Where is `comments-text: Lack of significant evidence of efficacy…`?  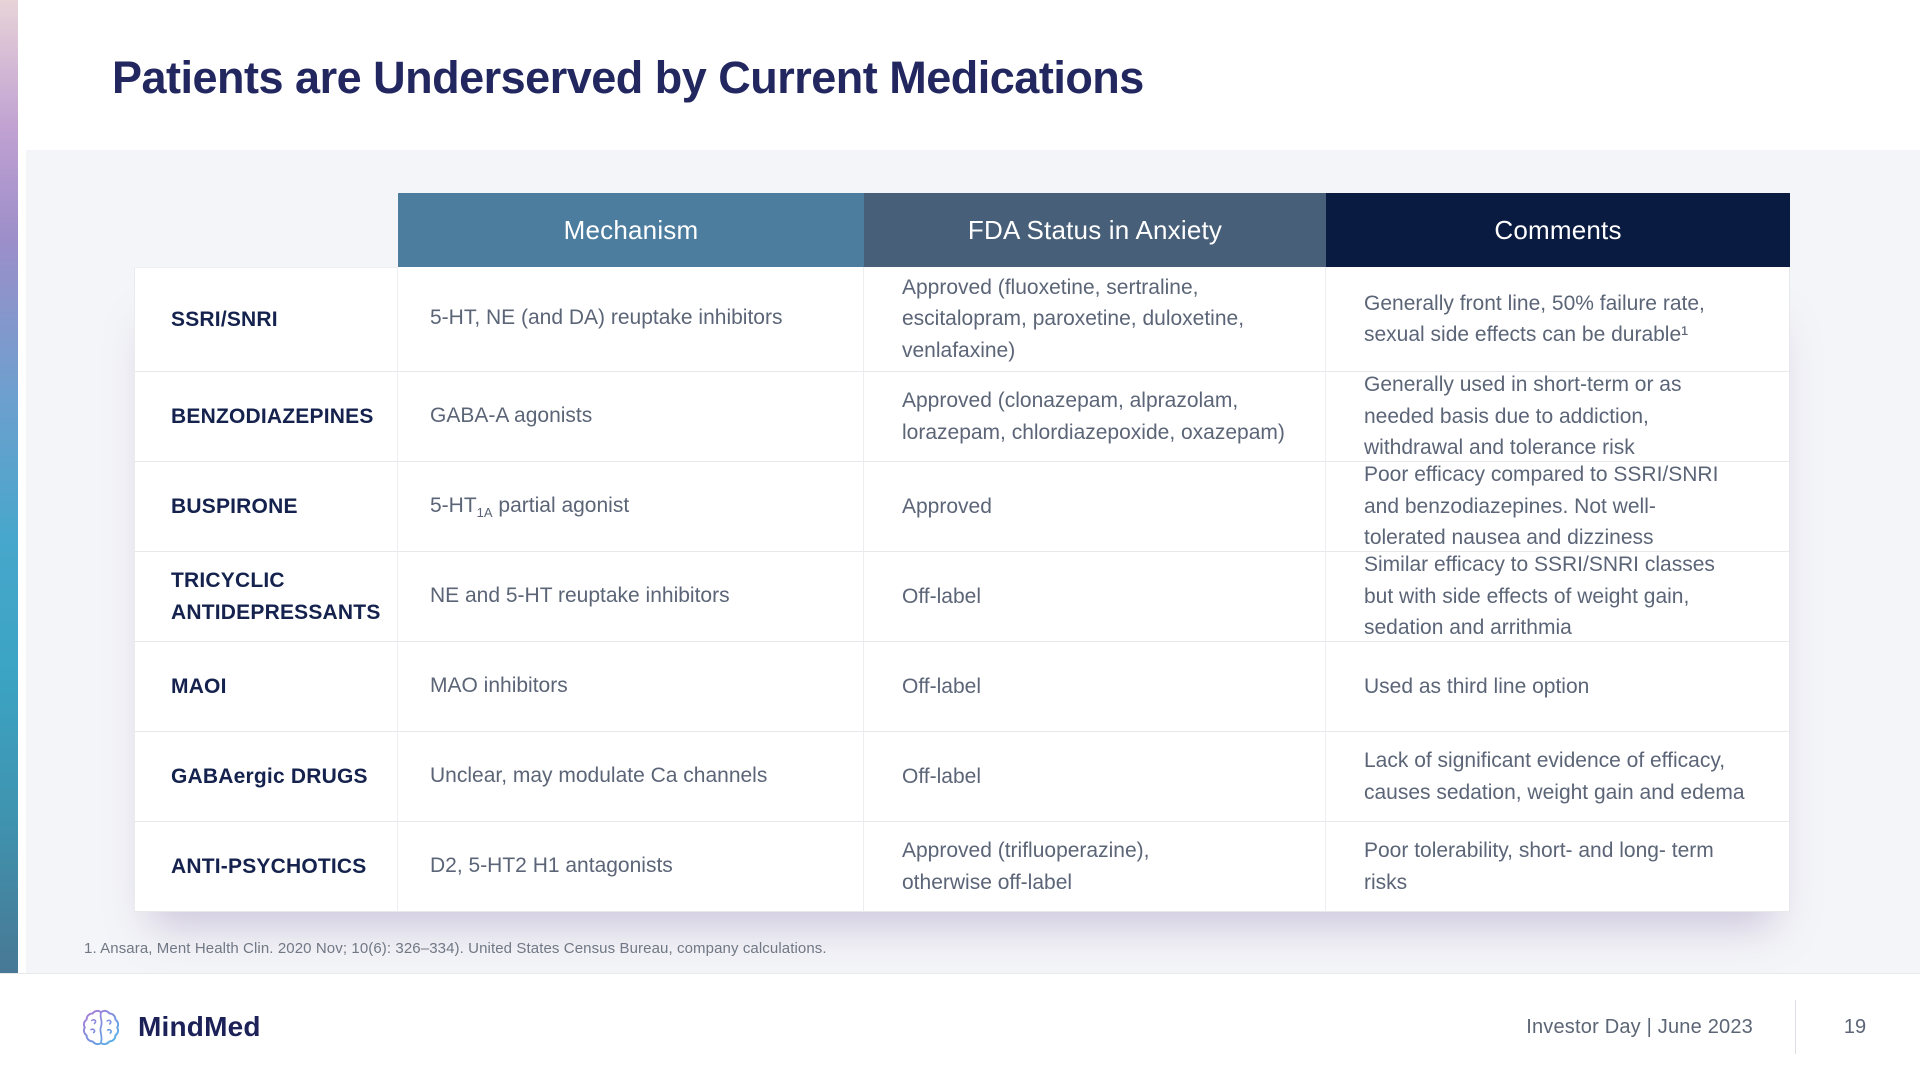
comments-text: Lack of significant evidence of efficacy… is located at coordinates (1554, 776).